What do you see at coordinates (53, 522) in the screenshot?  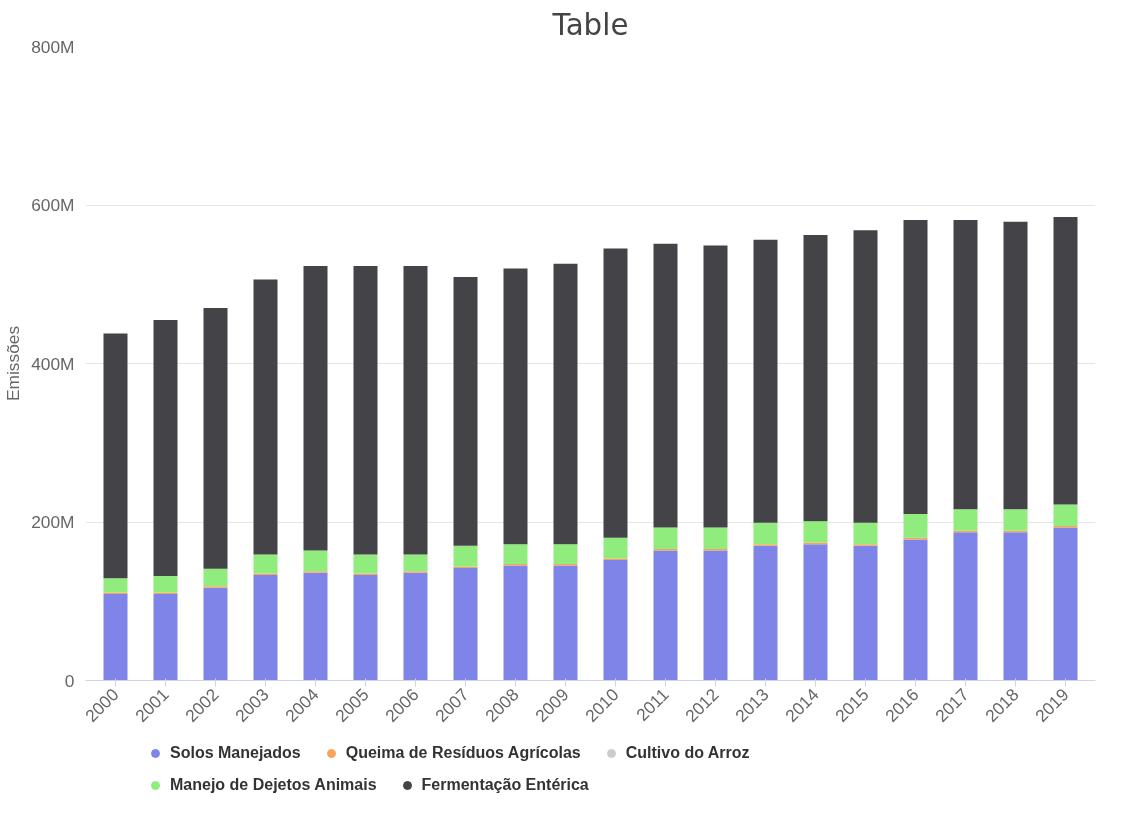 I see `y-tick-label: 200M` at bounding box center [53, 522].